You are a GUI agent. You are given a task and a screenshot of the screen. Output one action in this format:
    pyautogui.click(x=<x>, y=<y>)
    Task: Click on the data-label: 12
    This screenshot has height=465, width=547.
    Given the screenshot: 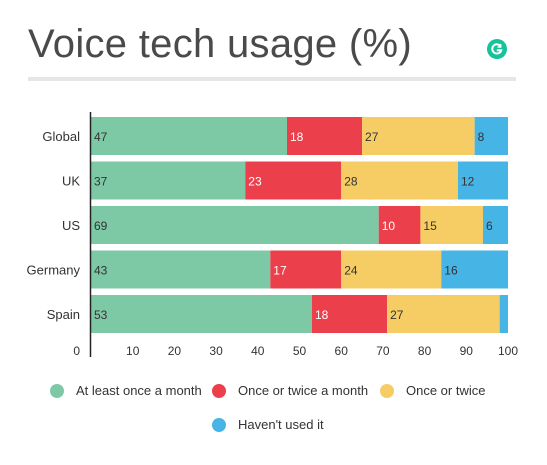 What is the action you would take?
    pyautogui.click(x=468, y=182)
    